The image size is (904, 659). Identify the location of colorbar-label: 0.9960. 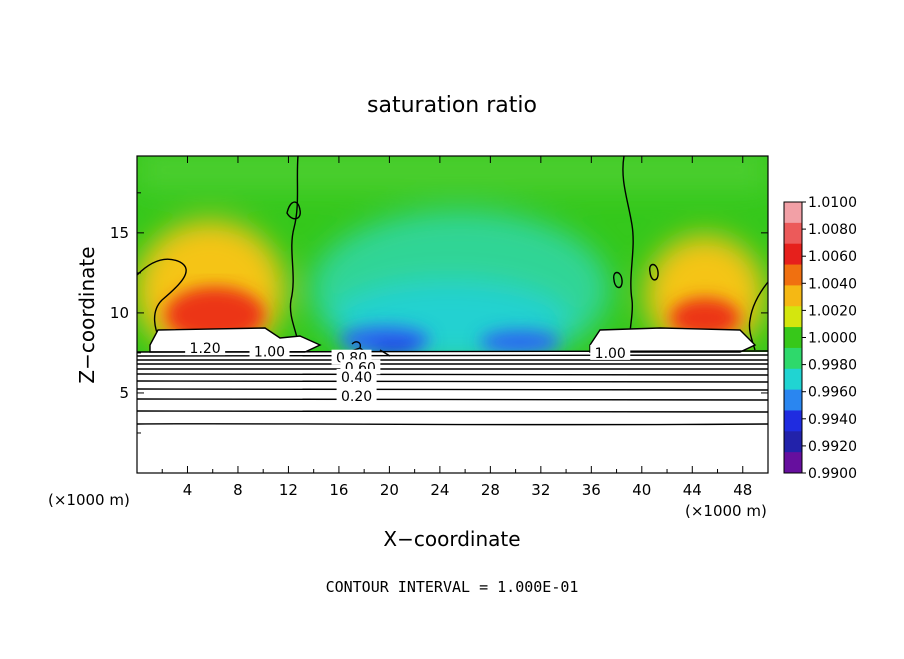
(832, 393).